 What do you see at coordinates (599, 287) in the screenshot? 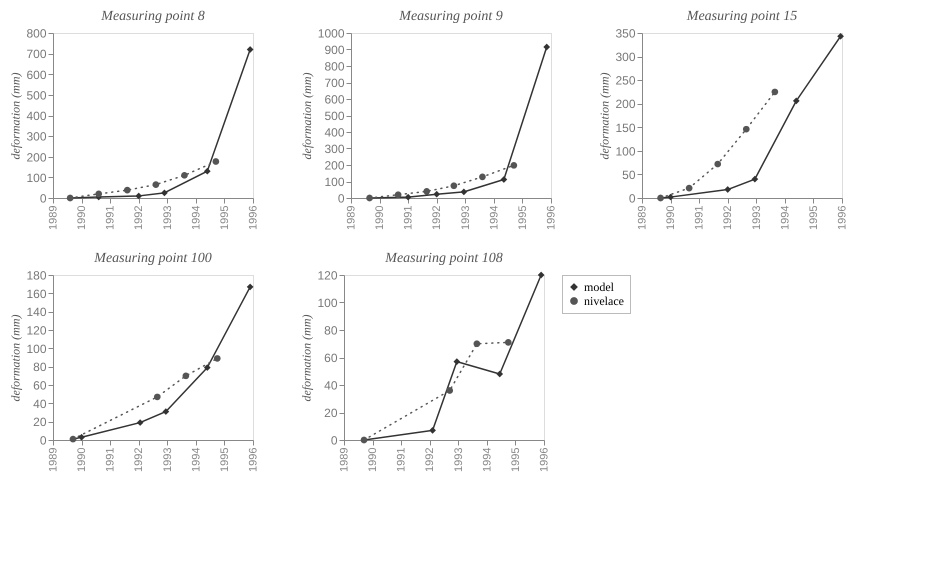
I see `legend-label: model` at bounding box center [599, 287].